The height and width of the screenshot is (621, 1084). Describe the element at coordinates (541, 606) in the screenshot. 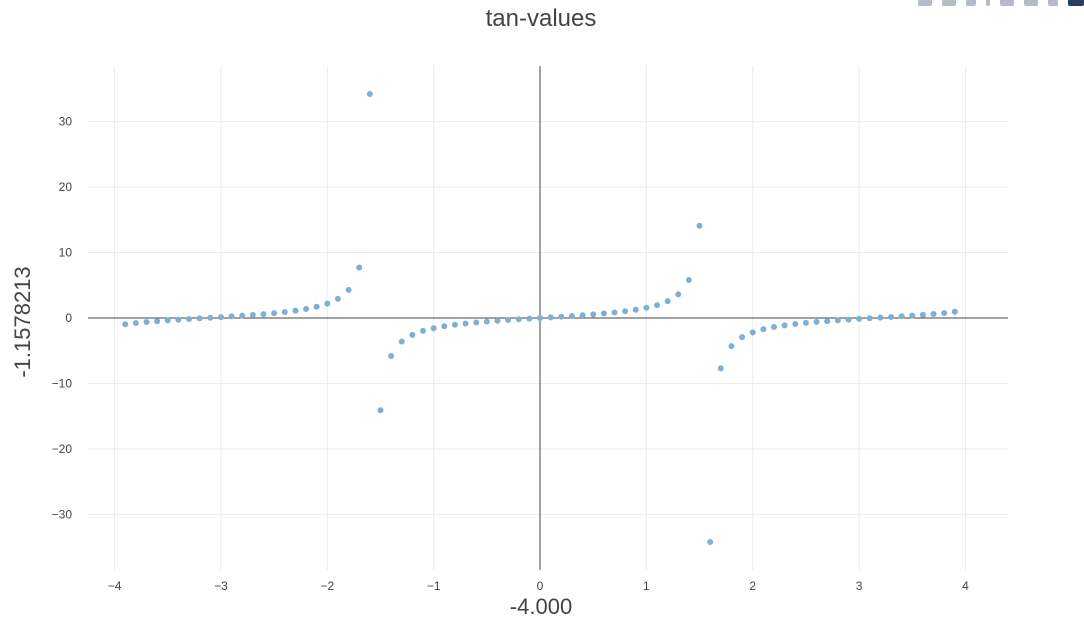

I see `x-axis-label: -4.000` at that location.